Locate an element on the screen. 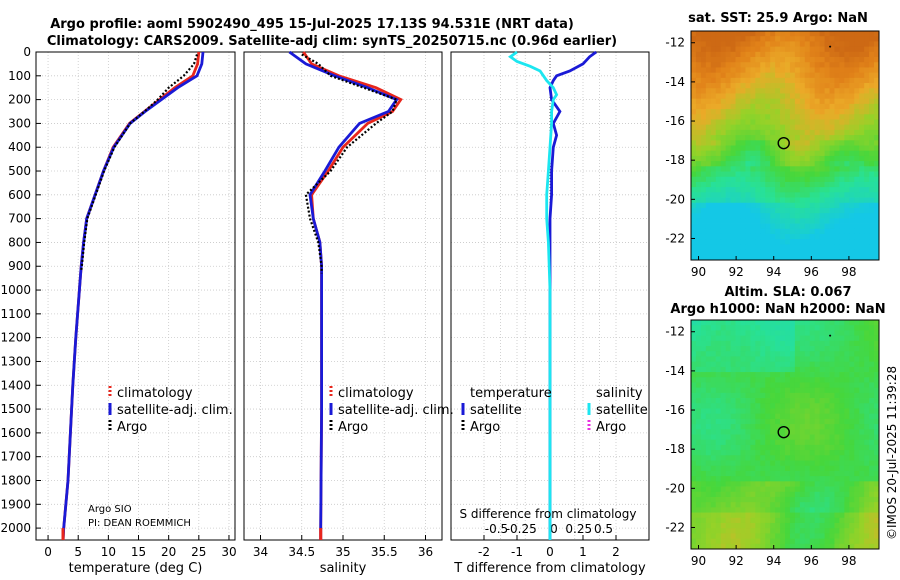  series-sat is located at coordinates (573, 295).